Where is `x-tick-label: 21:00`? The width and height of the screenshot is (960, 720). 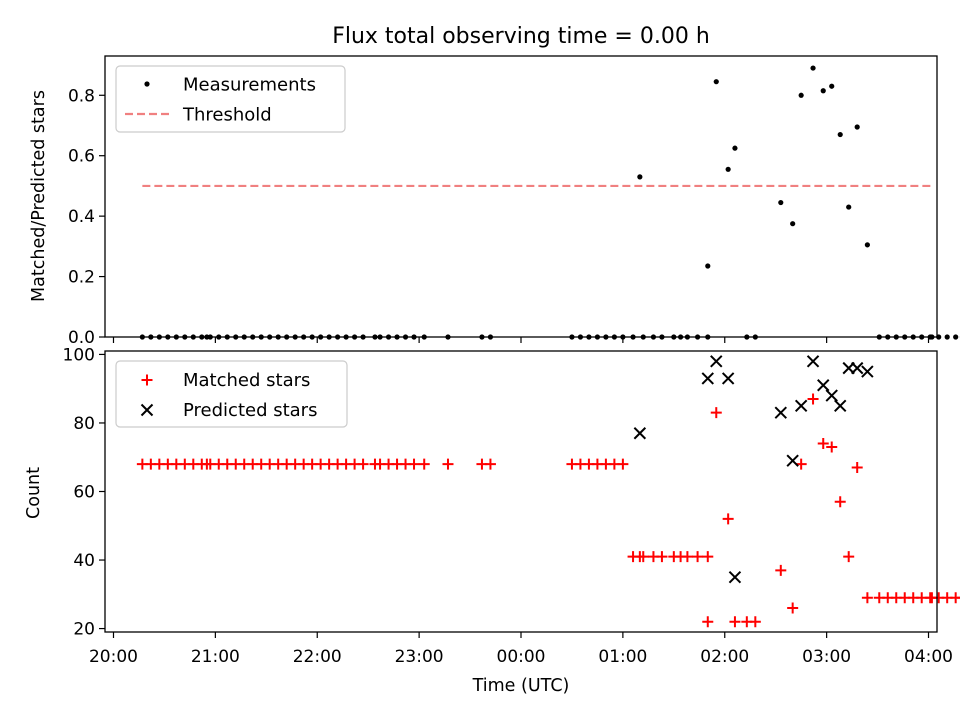
x-tick-label: 21:00 is located at coordinates (215, 657).